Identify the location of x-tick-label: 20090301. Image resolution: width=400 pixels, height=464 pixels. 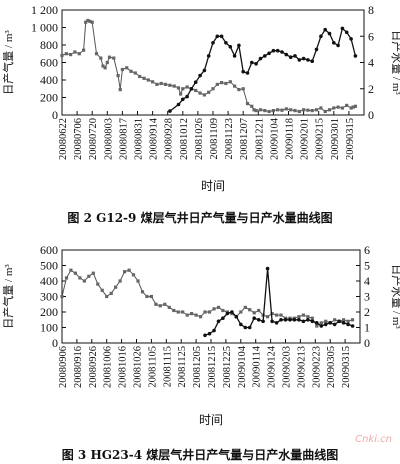
(335, 139).